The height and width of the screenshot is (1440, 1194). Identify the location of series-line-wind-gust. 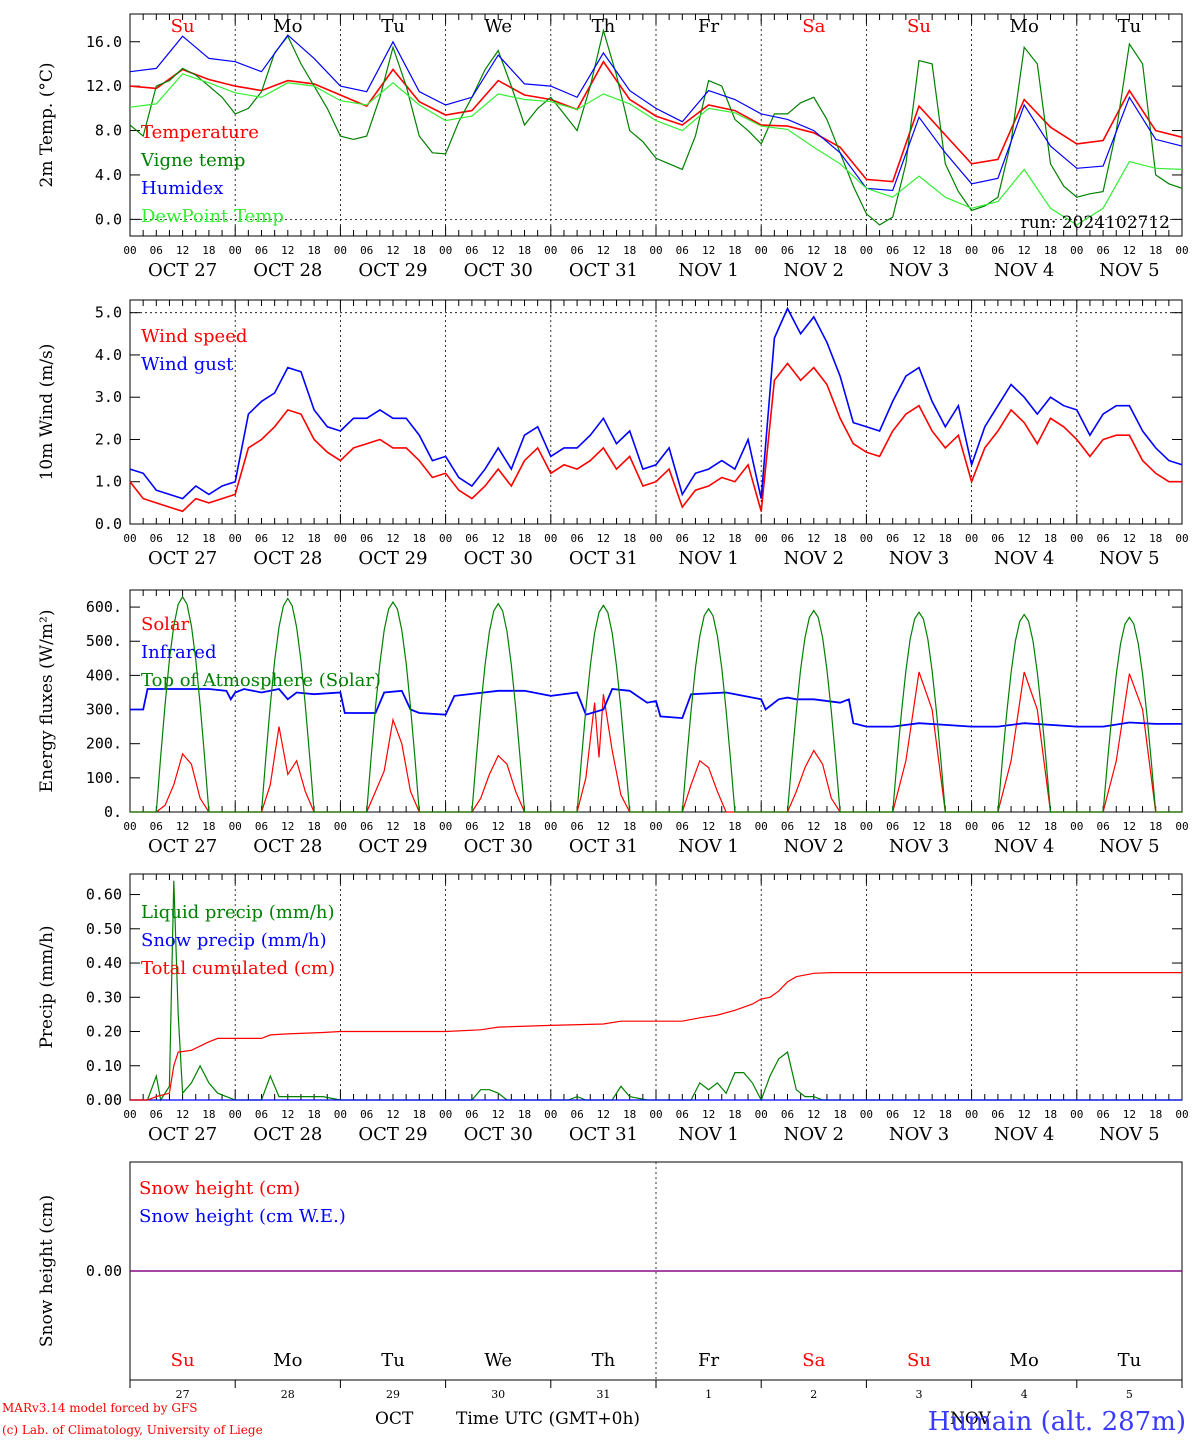
(656, 403).